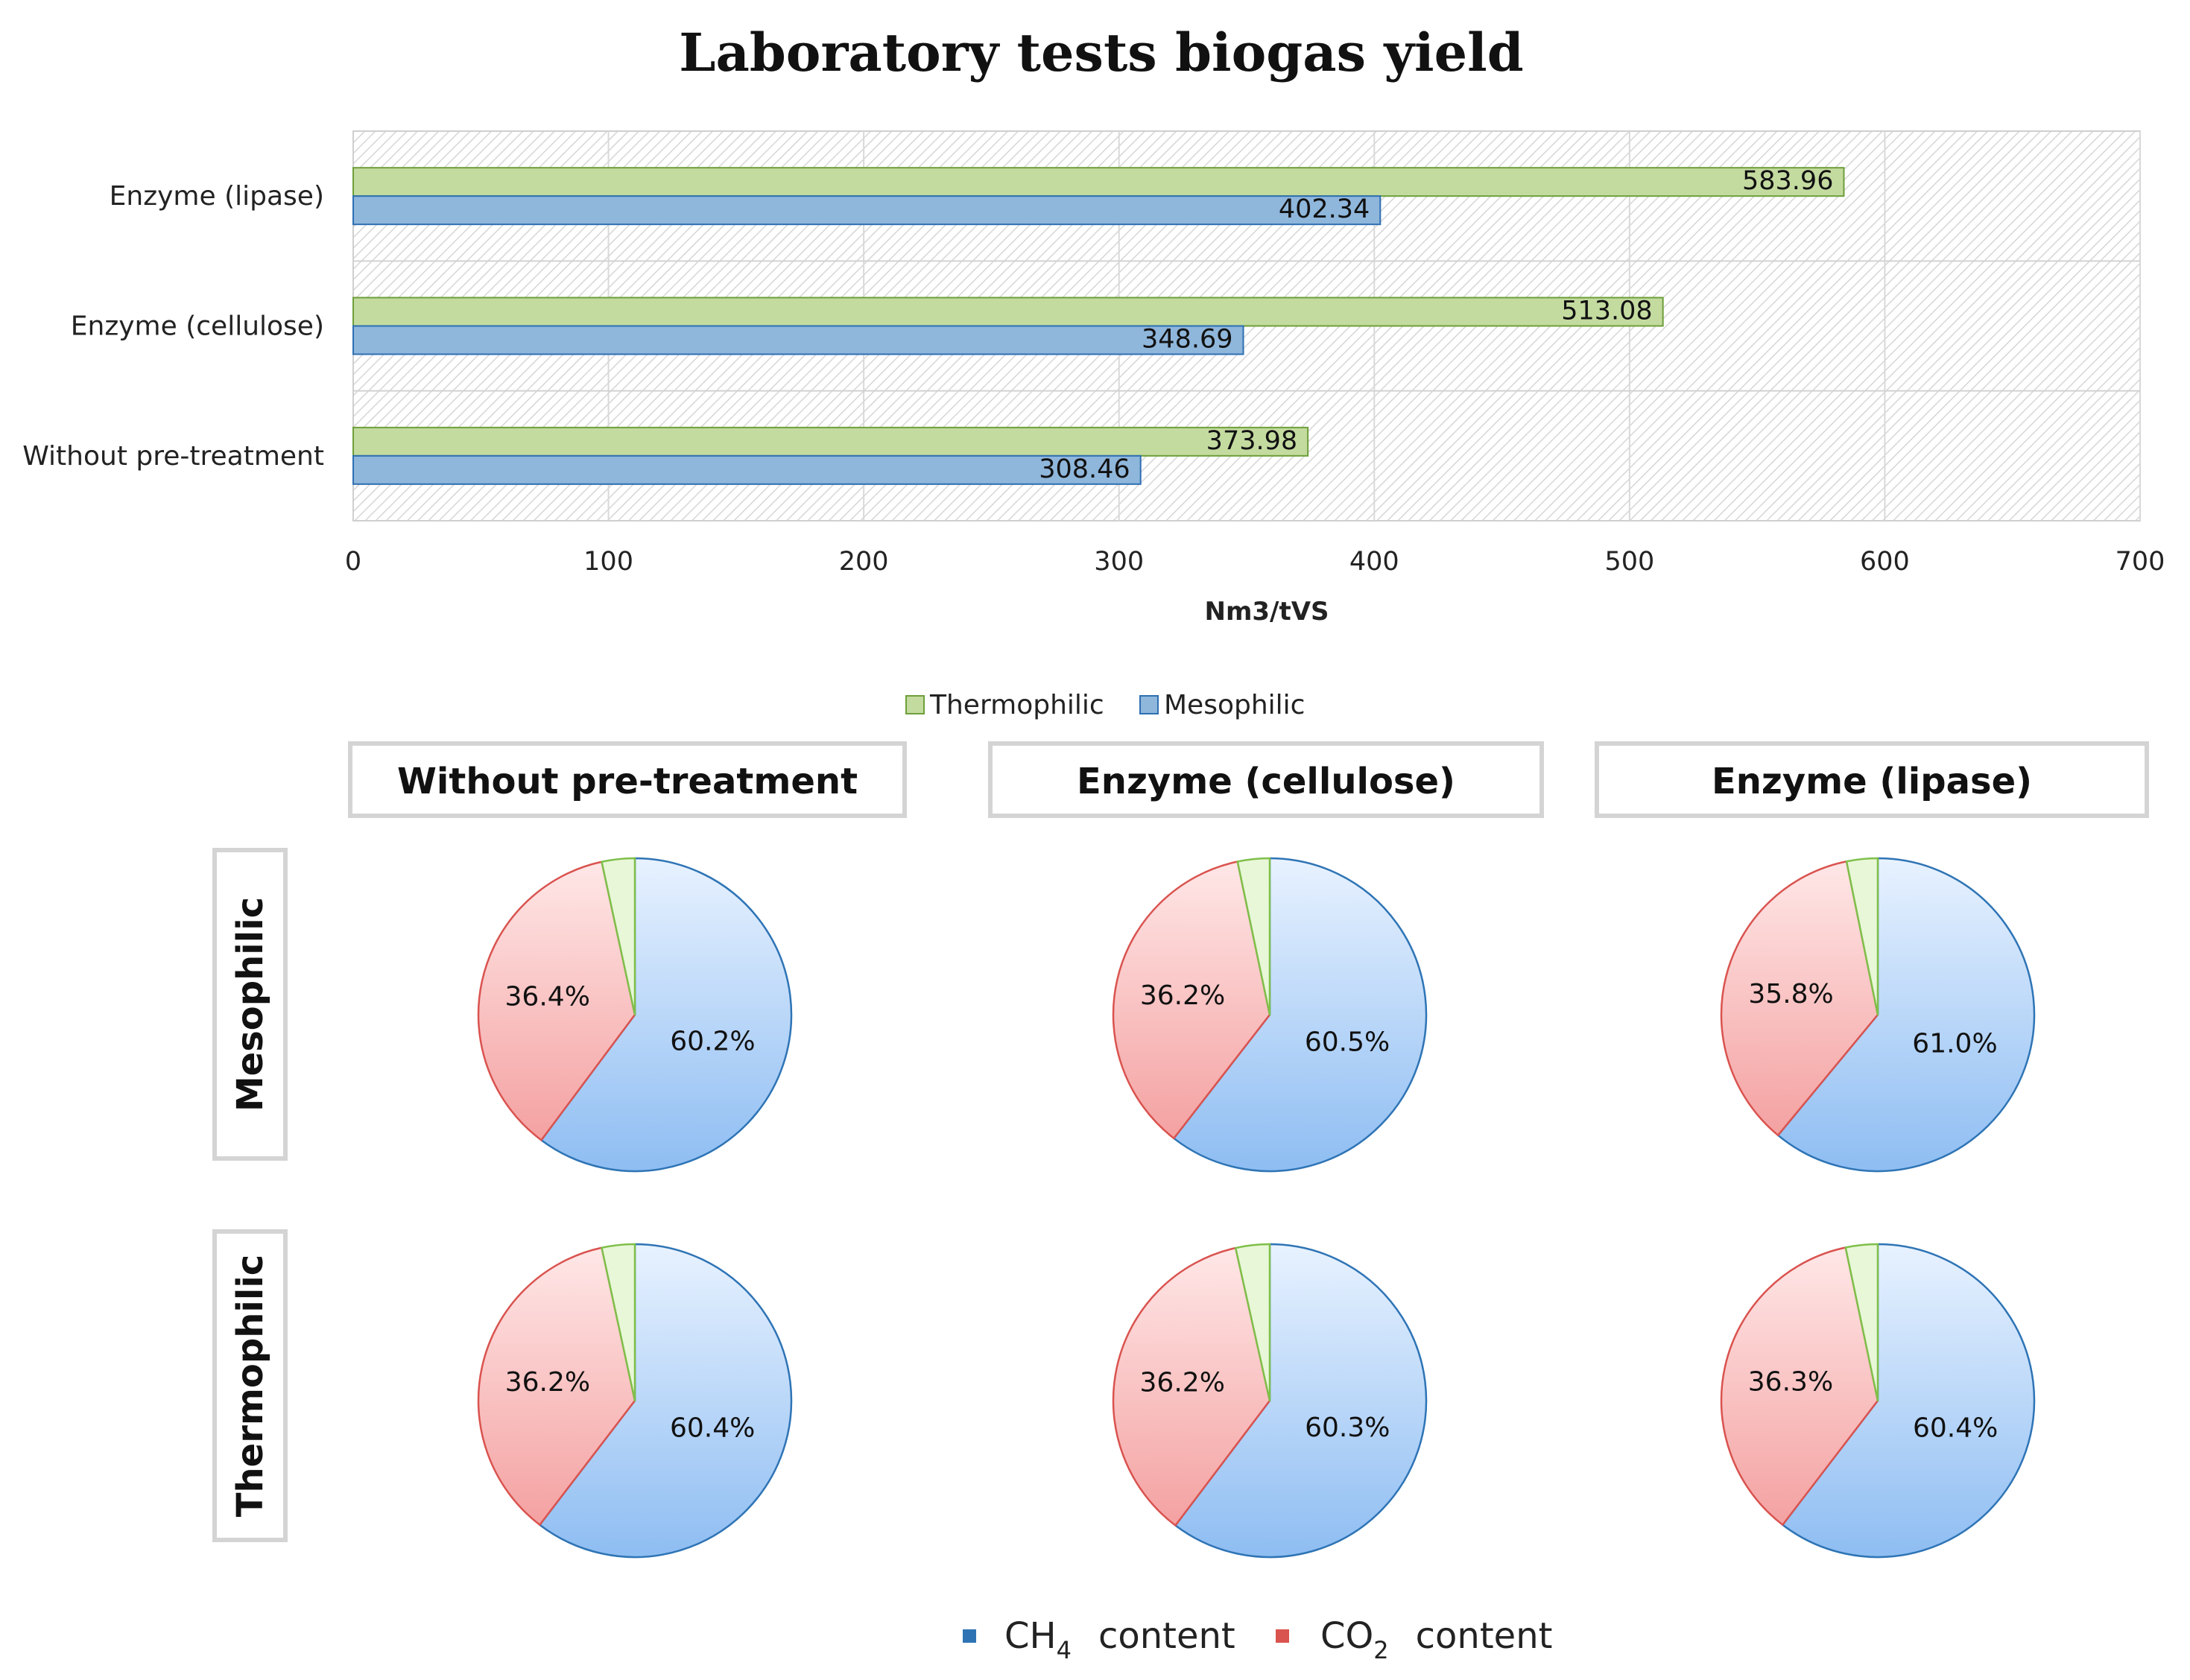  Describe the element at coordinates (1105, 705) in the screenshot. I see `bar-legend: Thermophilic Mesophilic` at that location.